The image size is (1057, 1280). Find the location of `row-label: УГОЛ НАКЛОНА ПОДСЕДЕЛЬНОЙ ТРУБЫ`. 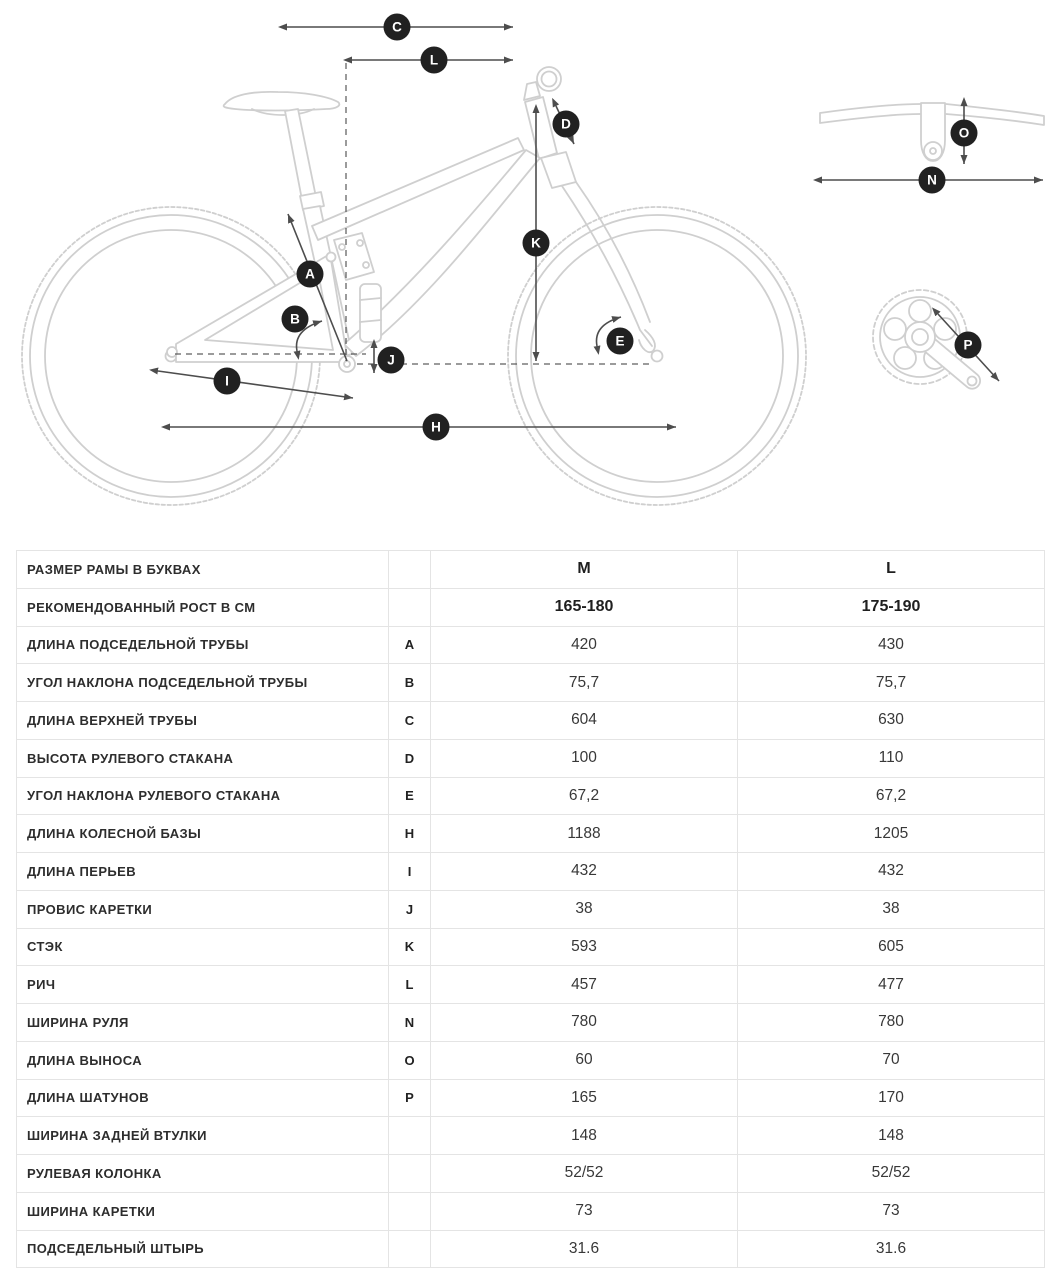

row-label: УГОЛ НАКЛОНА ПОДСЕДЕЛЬНОЙ ТРУБЫ is located at coordinates (203, 683).